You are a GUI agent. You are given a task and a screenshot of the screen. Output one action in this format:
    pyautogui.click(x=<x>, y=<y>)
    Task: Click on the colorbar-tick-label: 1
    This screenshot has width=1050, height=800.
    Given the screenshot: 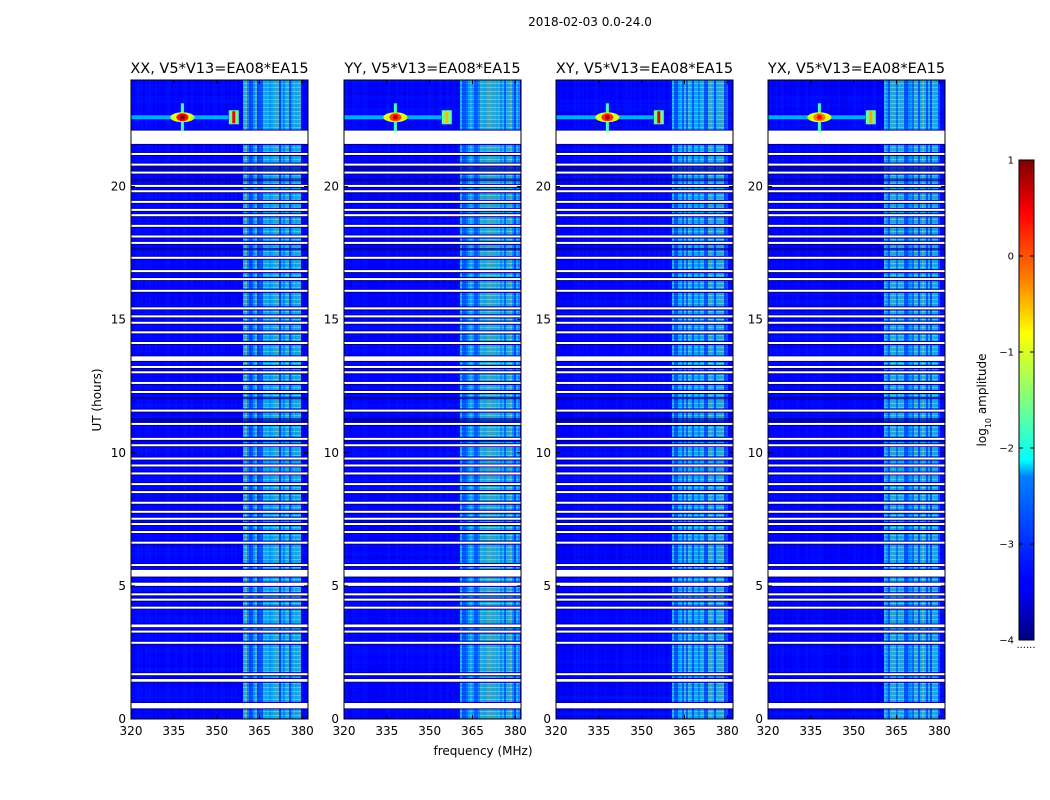 What is the action you would take?
    pyautogui.click(x=1011, y=161)
    